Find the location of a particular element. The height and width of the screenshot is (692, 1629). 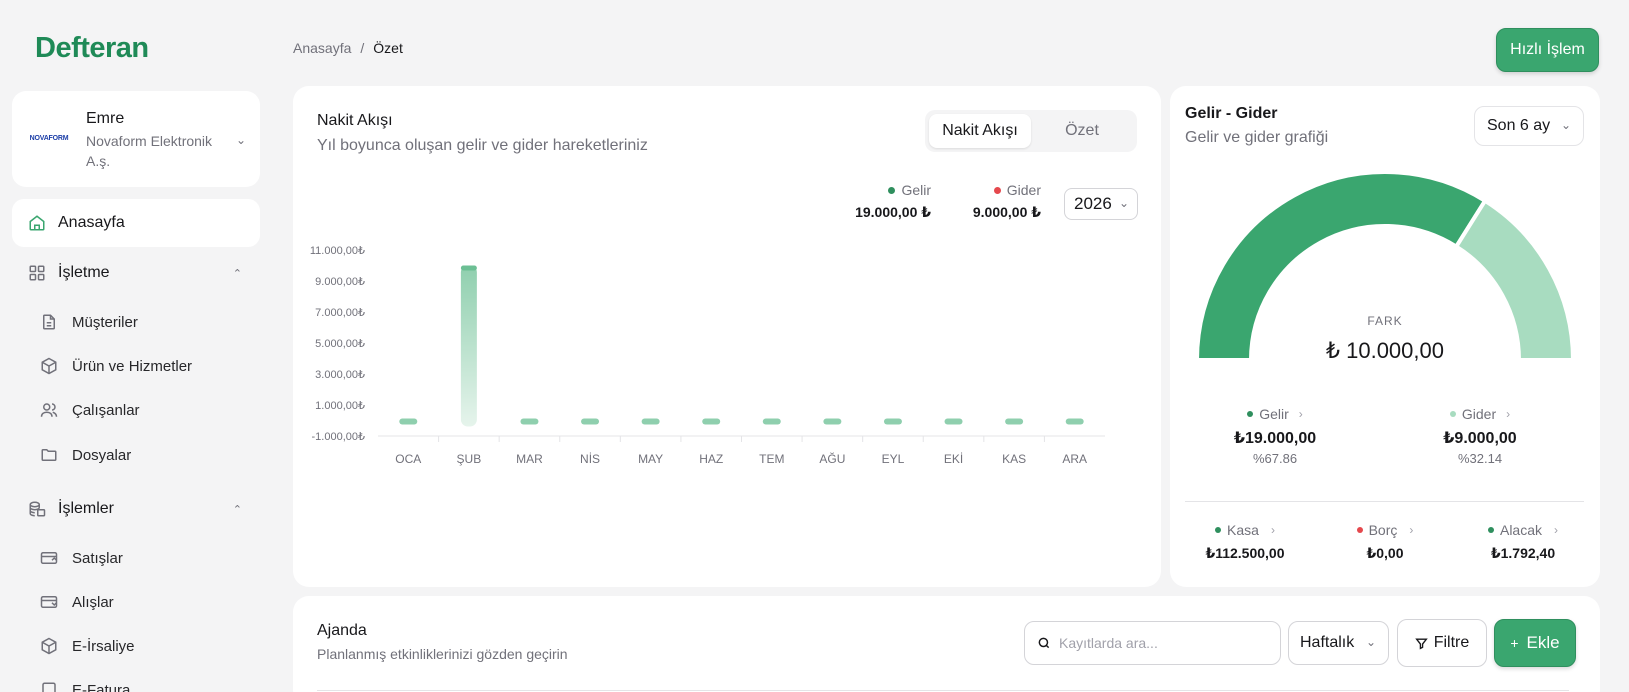

package-icon is located at coordinates (49, 646).